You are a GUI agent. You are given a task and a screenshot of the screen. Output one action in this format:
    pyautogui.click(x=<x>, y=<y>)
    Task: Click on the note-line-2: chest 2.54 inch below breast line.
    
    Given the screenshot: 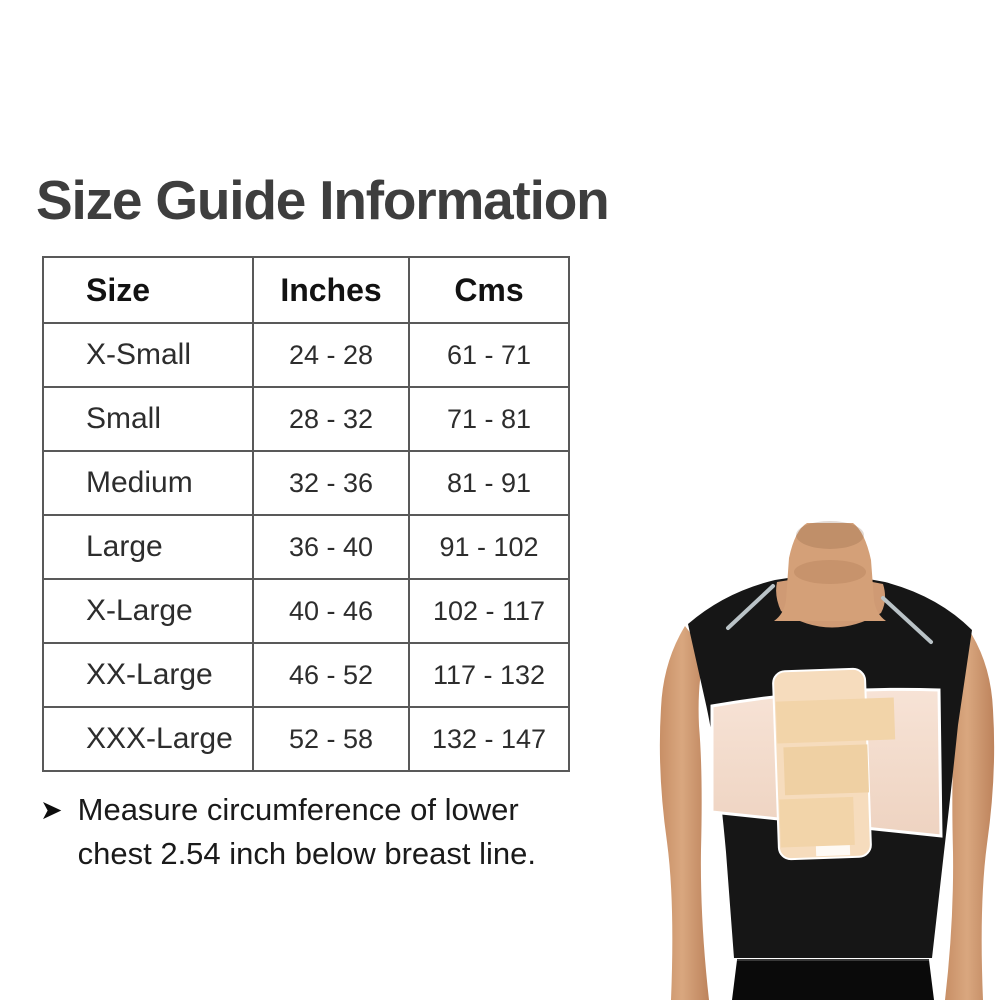 What is the action you would take?
    pyautogui.click(x=307, y=853)
    